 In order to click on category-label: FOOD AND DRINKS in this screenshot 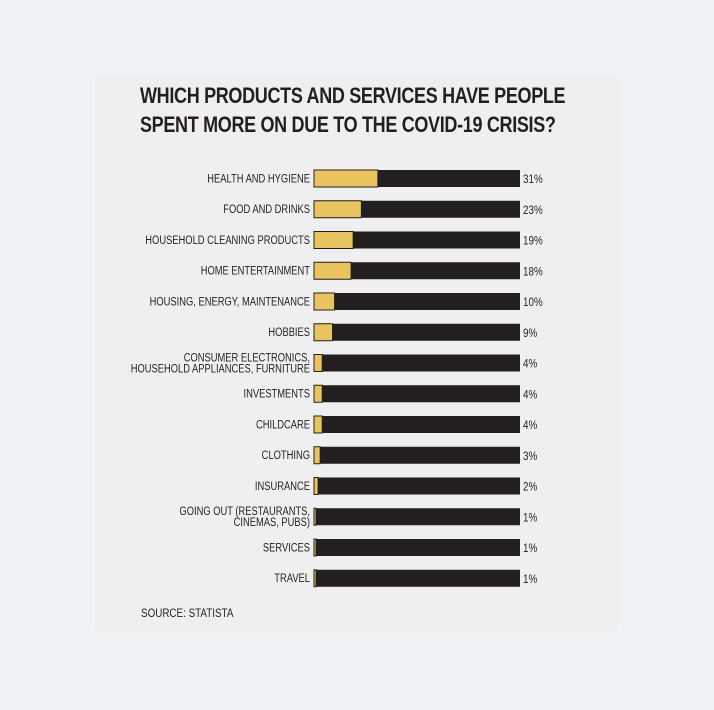, I will do `click(266, 209)`.